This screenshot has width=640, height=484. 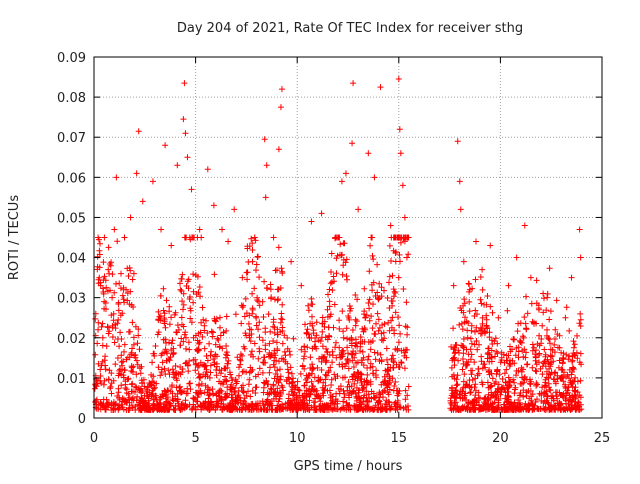 What do you see at coordinates (71, 178) in the screenshot?
I see `y-tick-label: 0.06` at bounding box center [71, 178].